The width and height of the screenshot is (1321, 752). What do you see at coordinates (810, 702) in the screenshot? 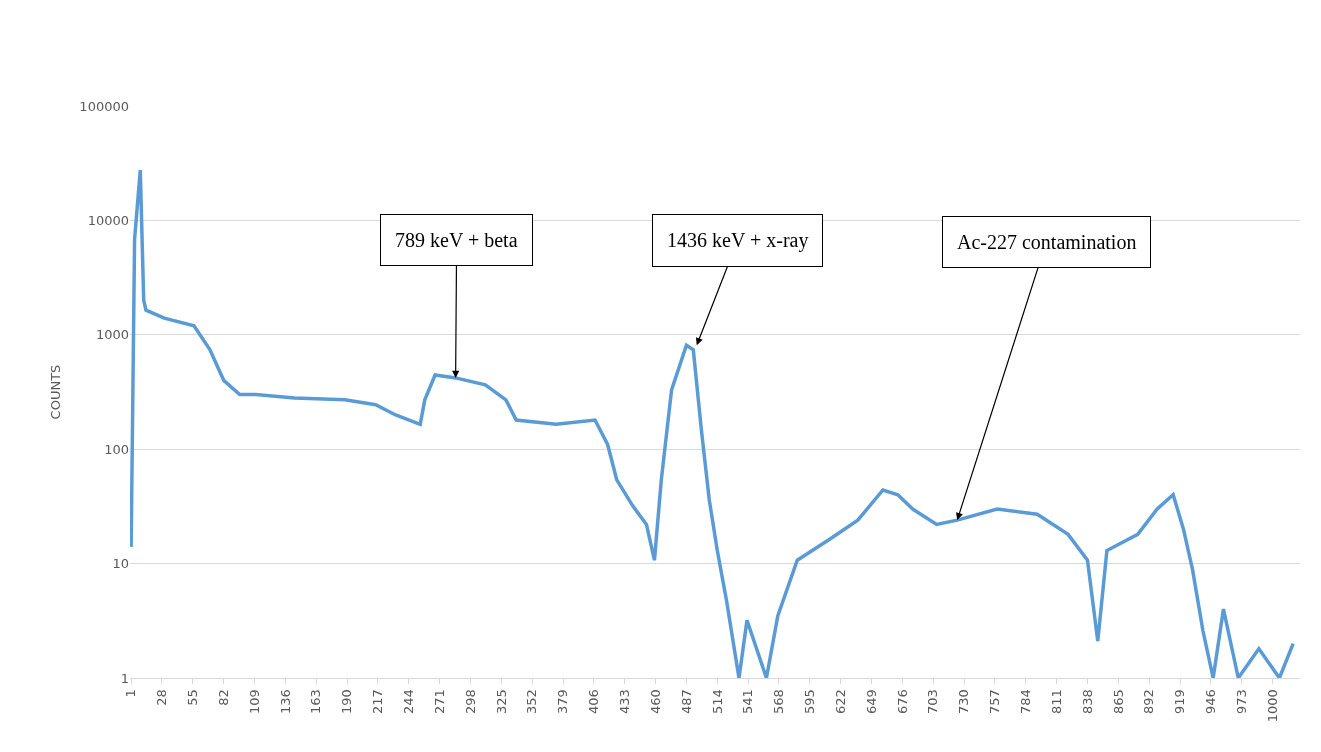
I see `x-tick-label: 595` at bounding box center [810, 702].